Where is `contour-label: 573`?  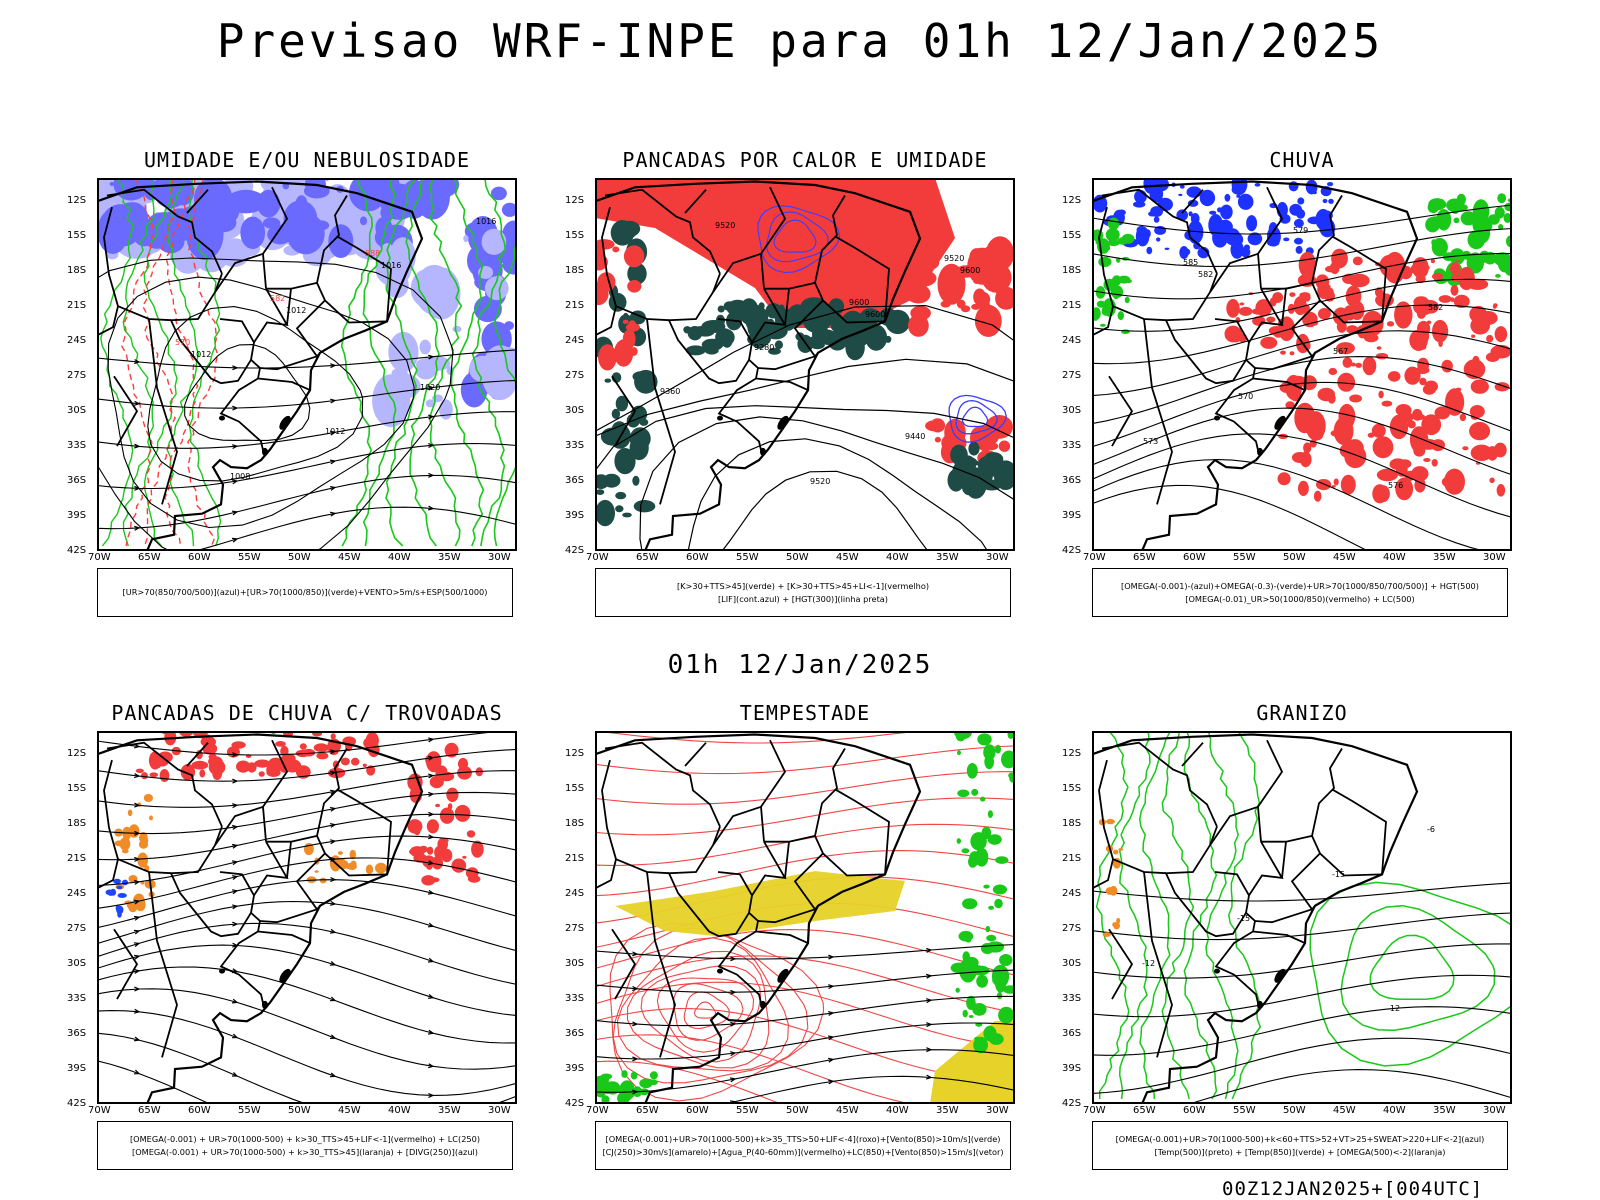
contour-label: 573 is located at coordinates (1150, 441).